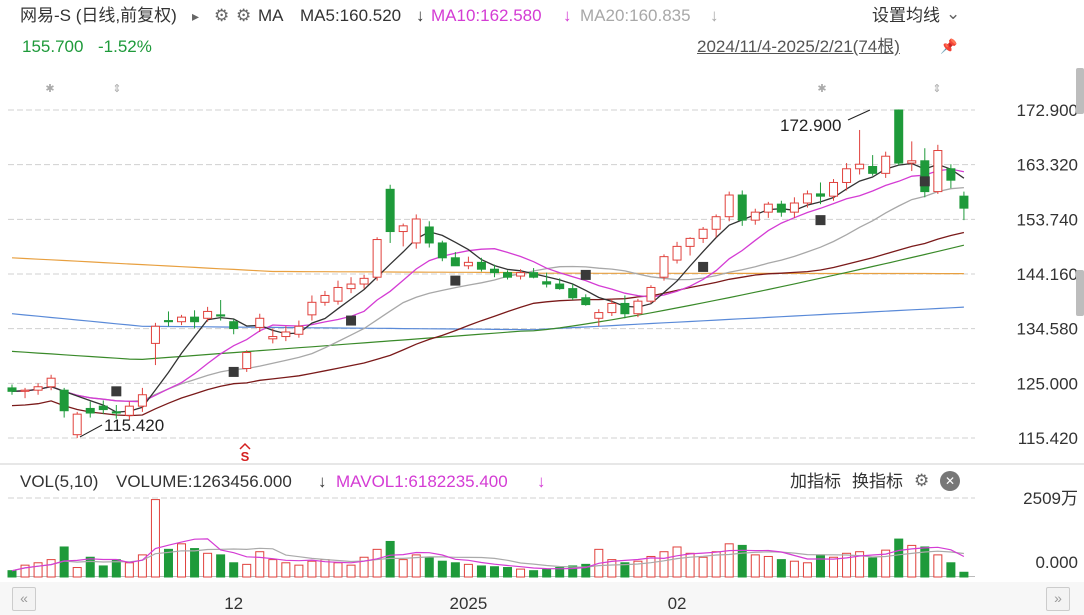 The height and width of the screenshot is (615, 1084). Describe the element at coordinates (714, 15) in the screenshot. I see `ma20-down-arrow-icon: ↓` at that location.